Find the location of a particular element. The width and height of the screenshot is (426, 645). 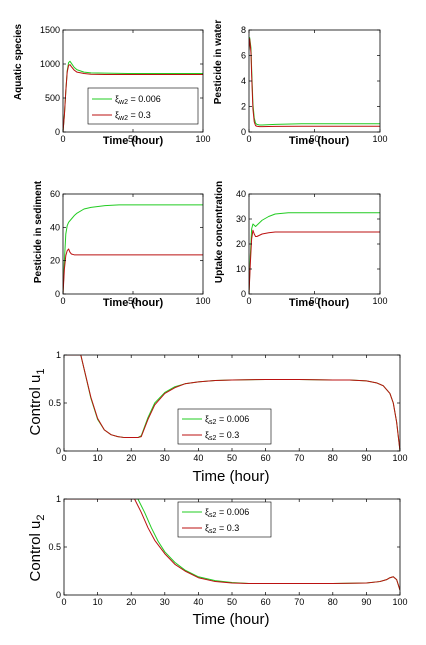

y-tick-label-uptake: 20 is located at coordinates (241, 244).